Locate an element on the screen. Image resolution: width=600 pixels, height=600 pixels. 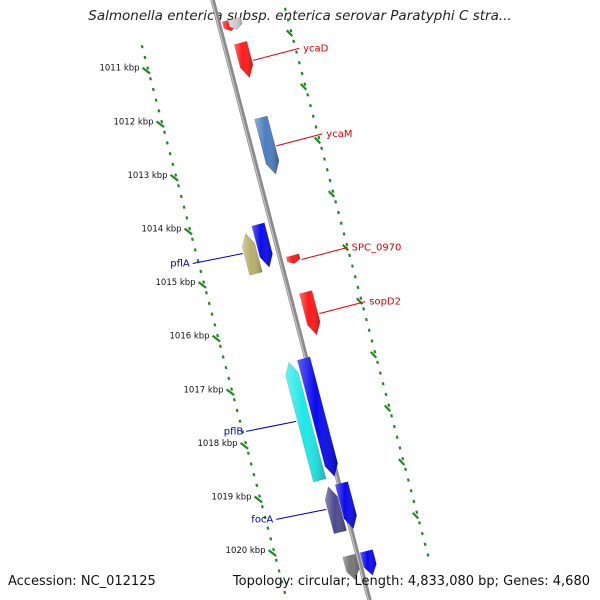
ruler-tick-label: 1020 kbp is located at coordinates (246, 551).